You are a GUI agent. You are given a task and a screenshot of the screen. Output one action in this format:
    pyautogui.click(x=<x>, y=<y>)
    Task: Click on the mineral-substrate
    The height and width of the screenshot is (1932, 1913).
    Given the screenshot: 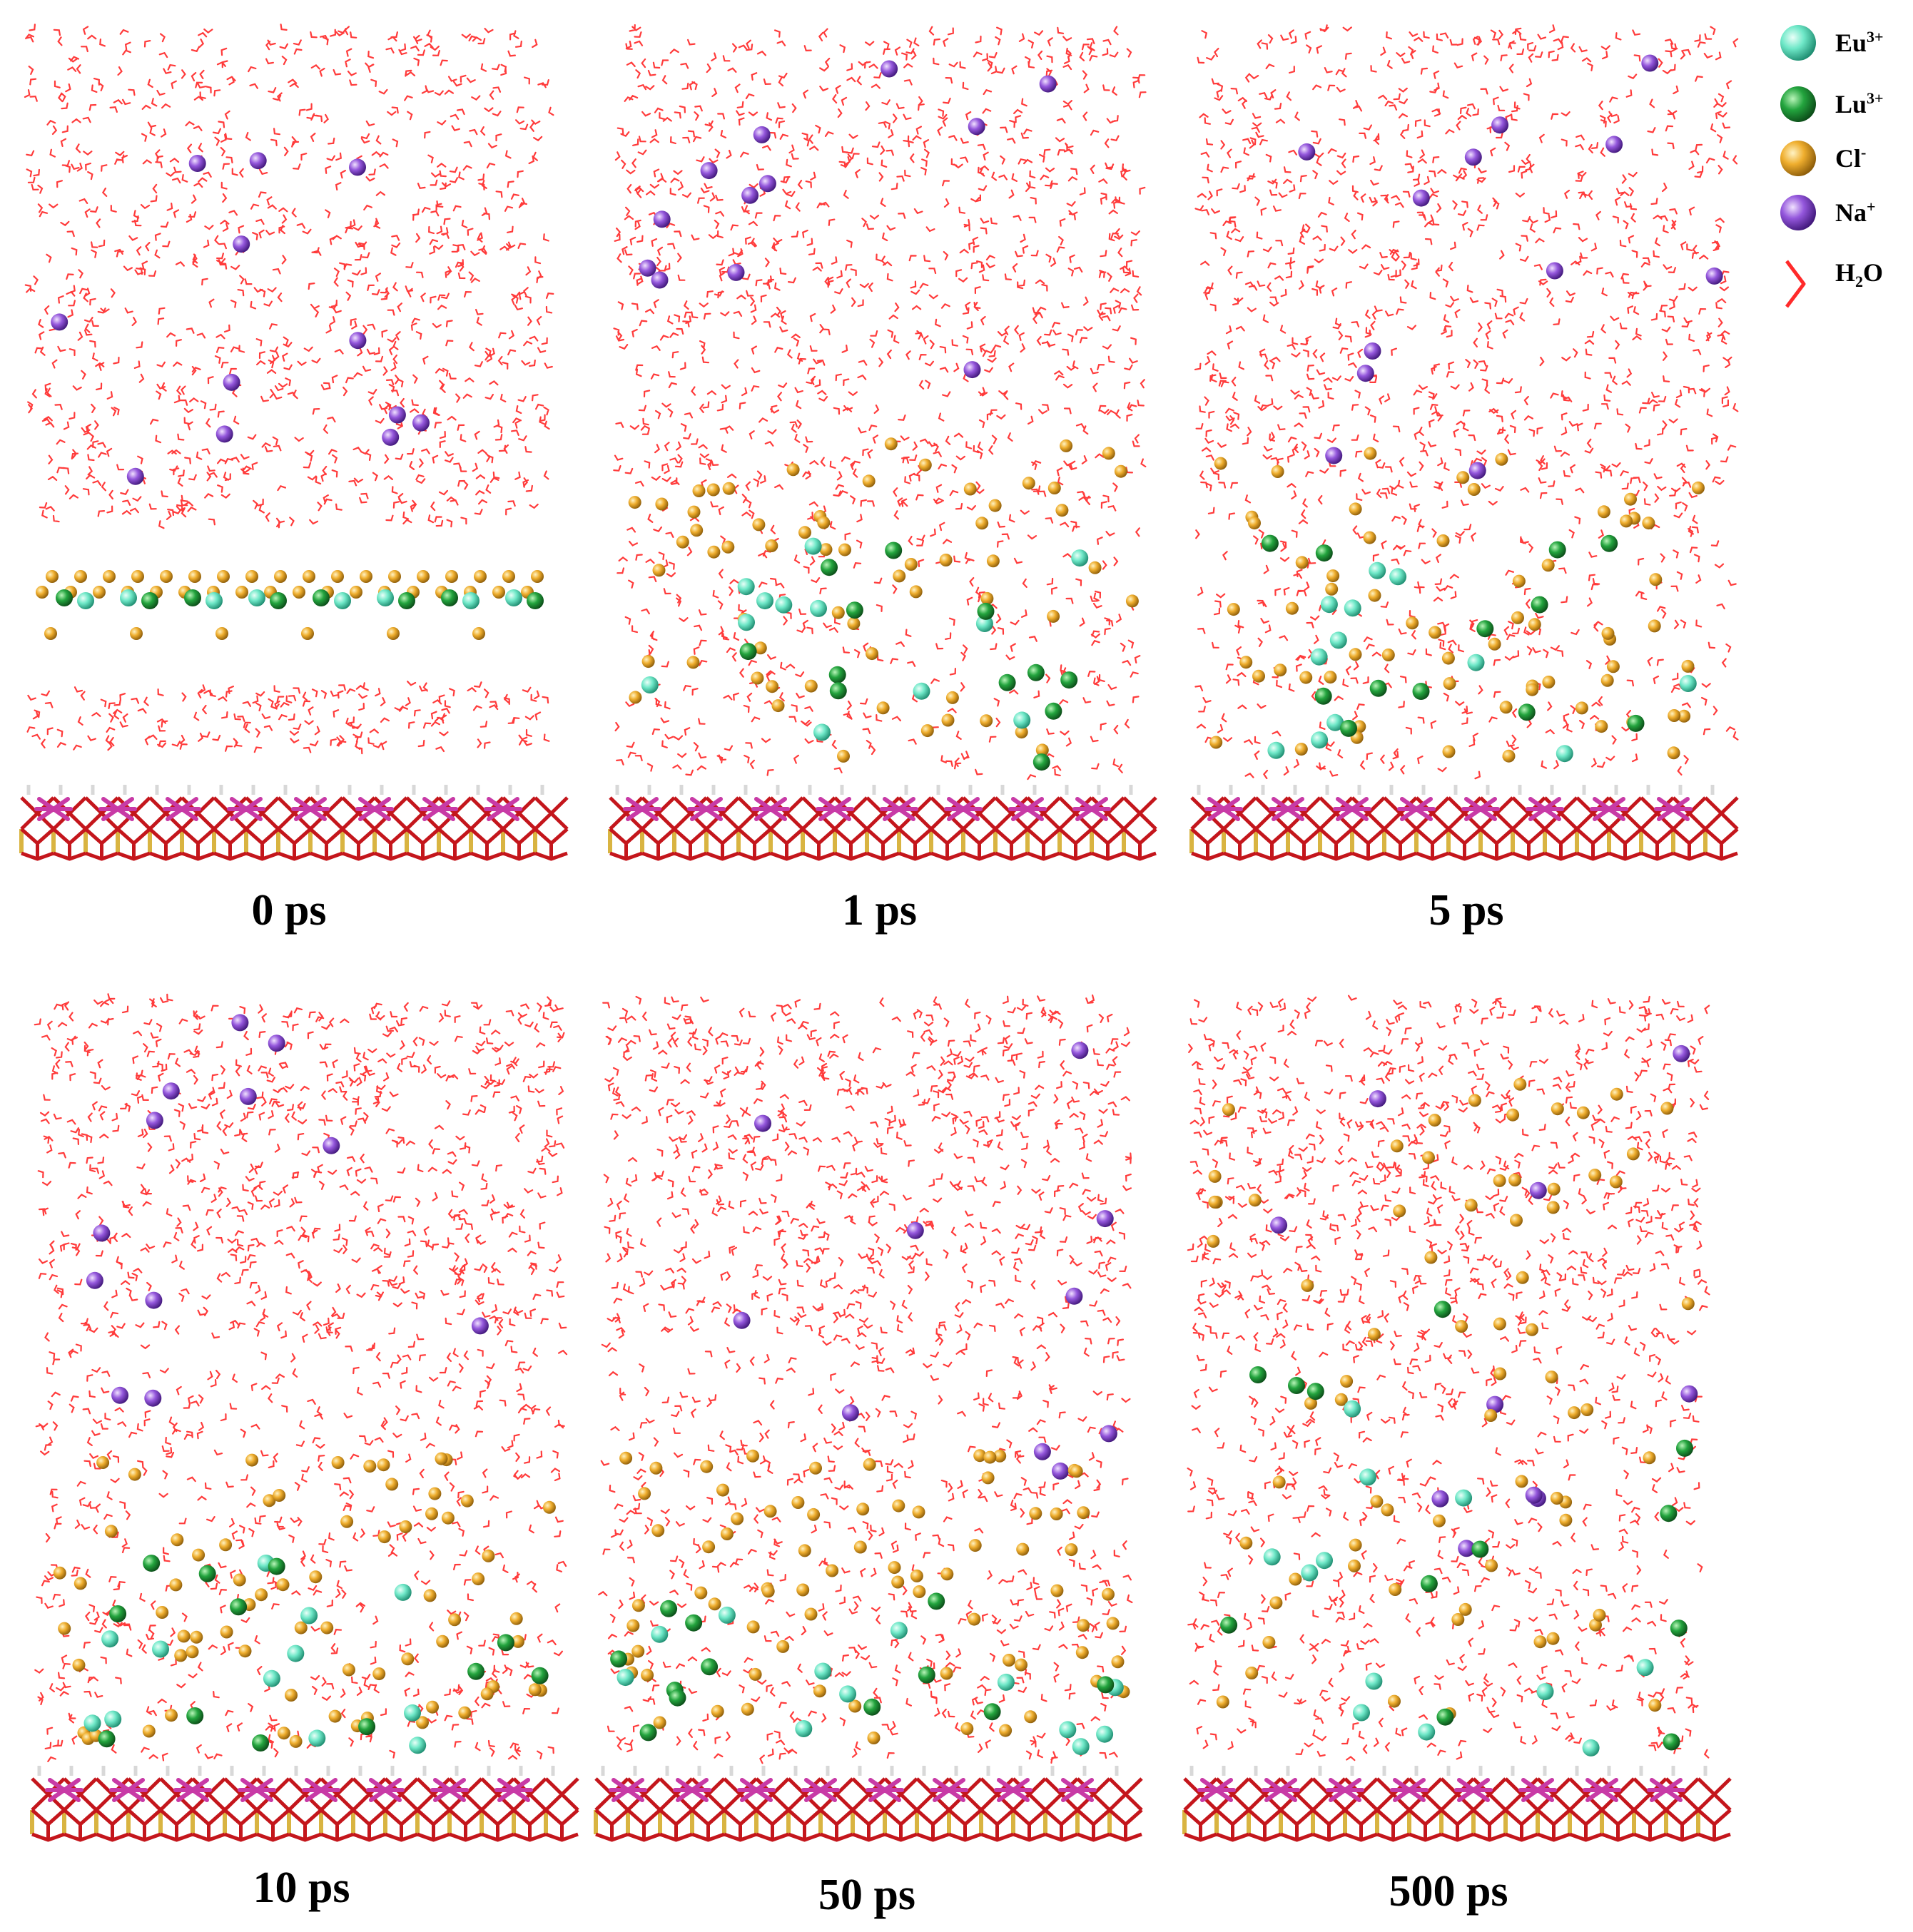 What is the action you would take?
    pyautogui.click(x=882, y=823)
    